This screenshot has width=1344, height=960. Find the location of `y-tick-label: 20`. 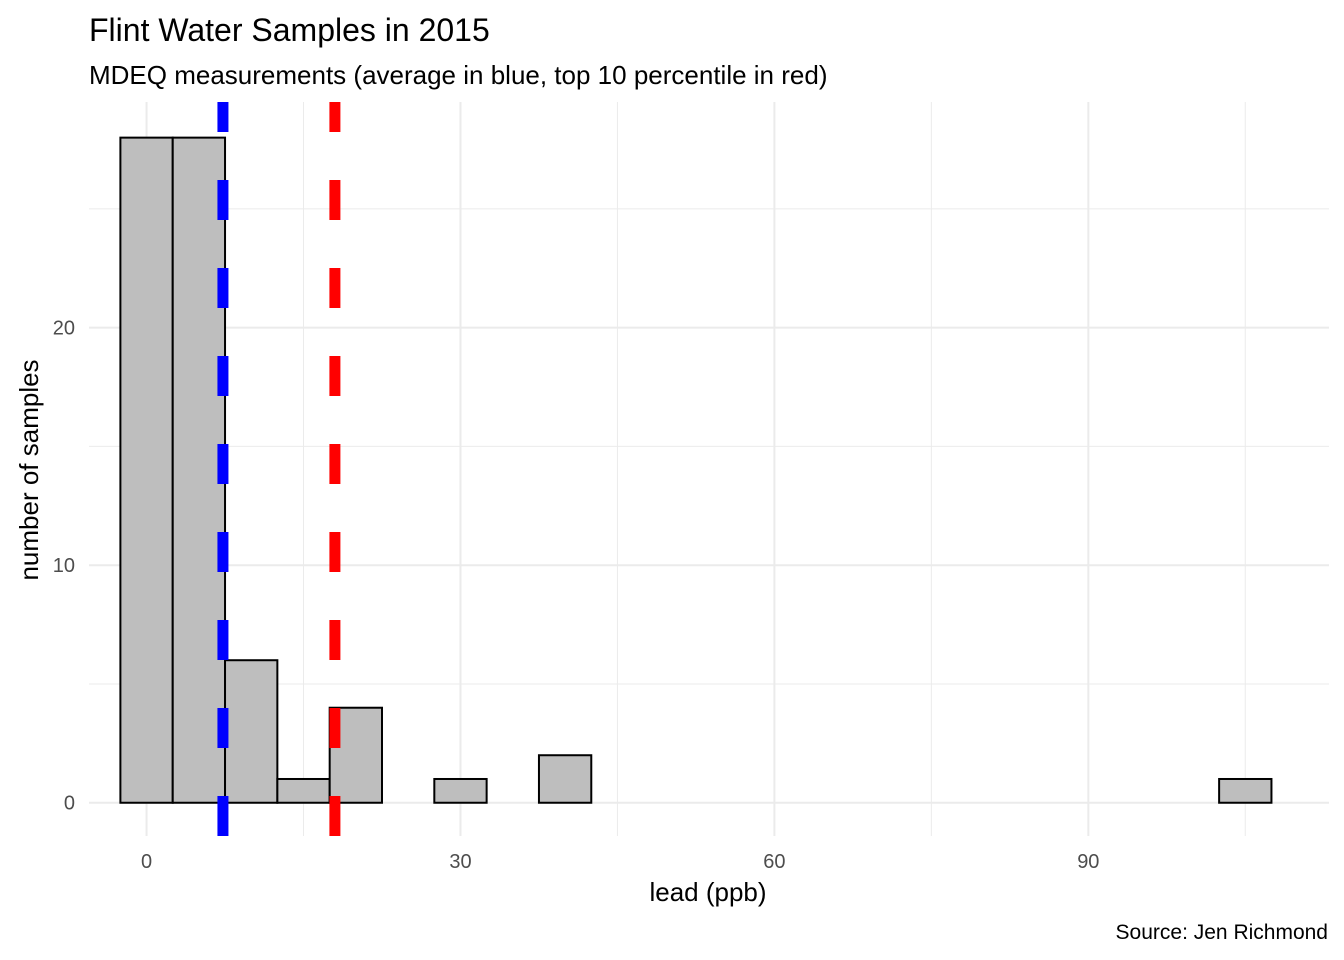

y-tick-label: 20 is located at coordinates (64, 329).